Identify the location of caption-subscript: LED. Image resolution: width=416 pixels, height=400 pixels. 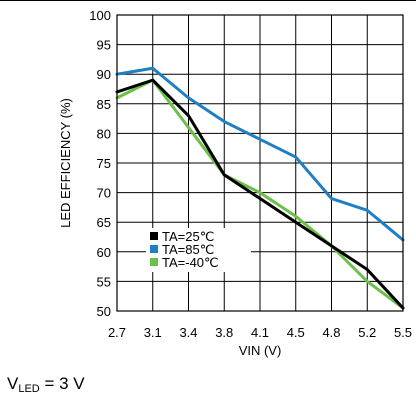
(29, 389).